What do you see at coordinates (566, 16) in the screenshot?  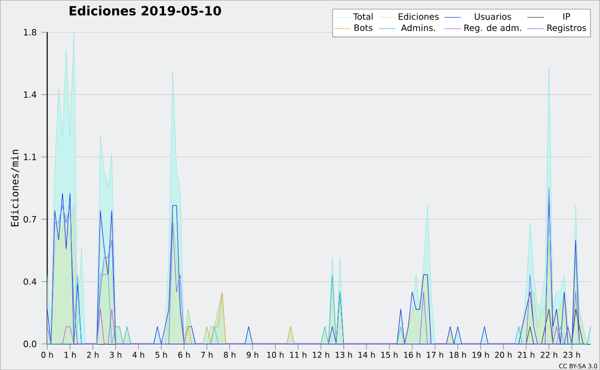 I see `legend-label: IP` at bounding box center [566, 16].